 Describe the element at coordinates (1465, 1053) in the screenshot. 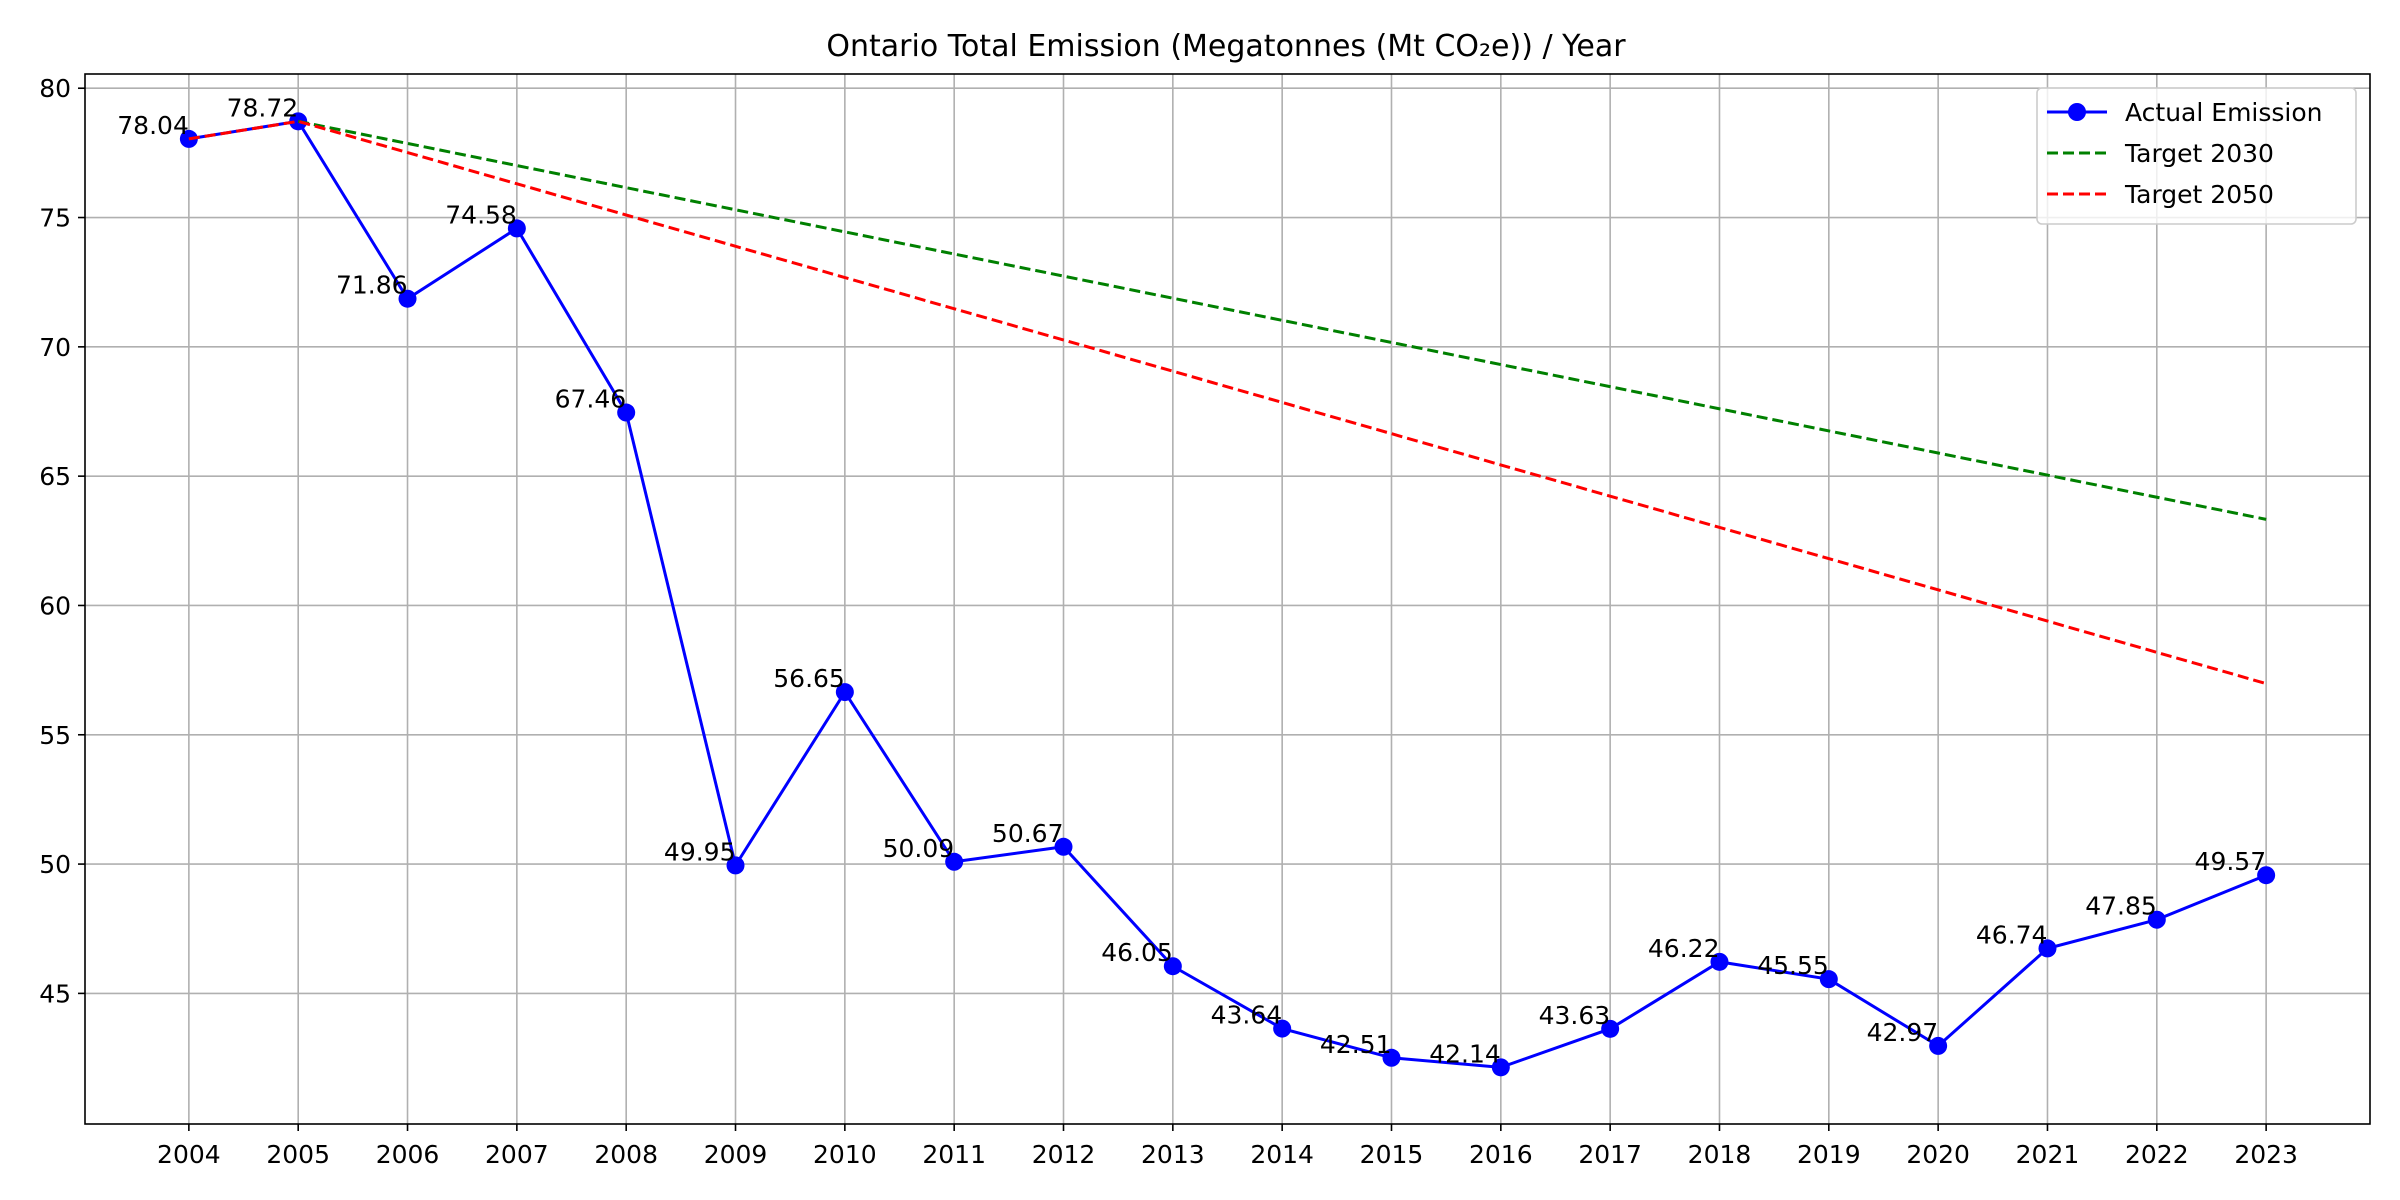

I see `data-label: 42.14` at that location.